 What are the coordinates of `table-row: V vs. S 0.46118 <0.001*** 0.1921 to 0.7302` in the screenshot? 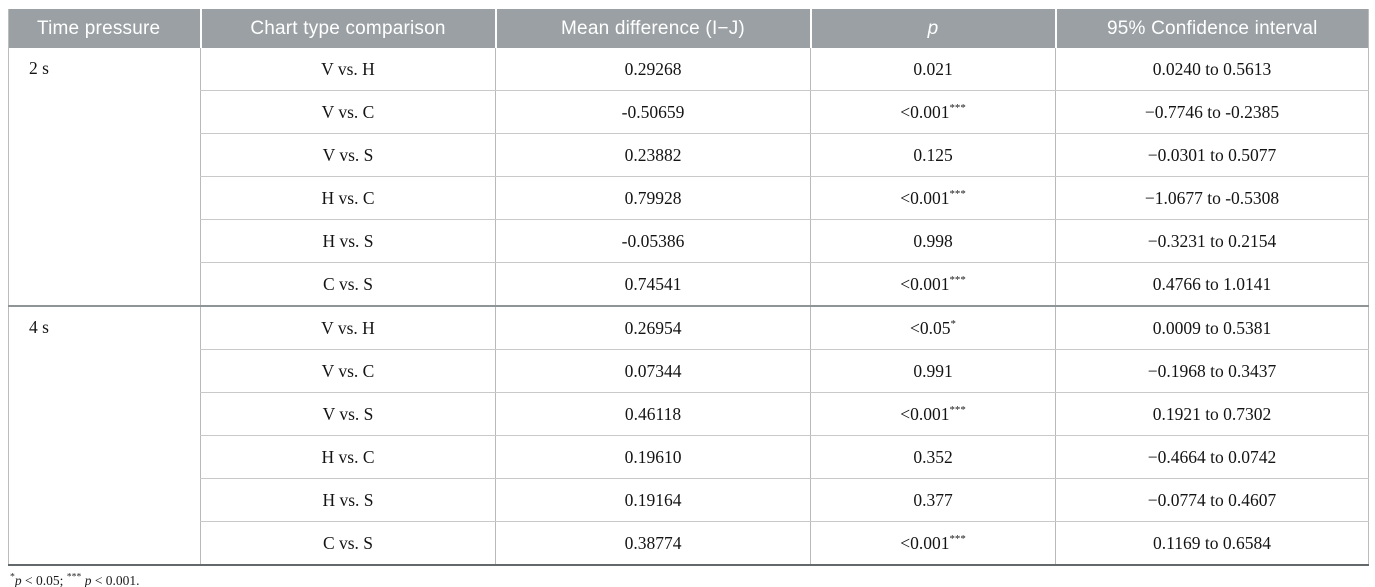 It's located at (689, 414).